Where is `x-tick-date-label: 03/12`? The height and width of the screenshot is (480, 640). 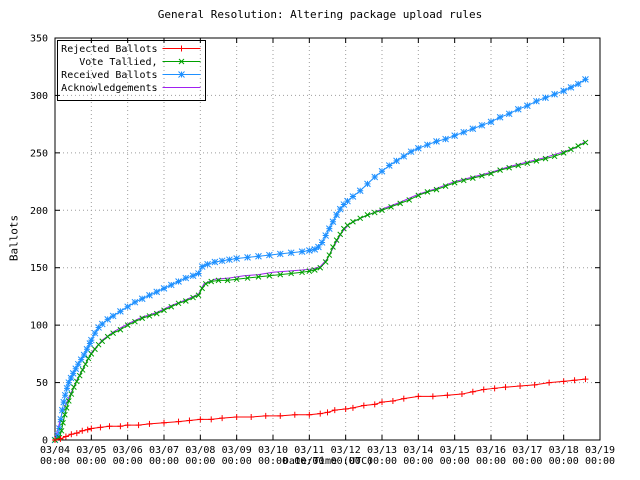
x-tick-date-label: 03/12 is located at coordinates (346, 450).